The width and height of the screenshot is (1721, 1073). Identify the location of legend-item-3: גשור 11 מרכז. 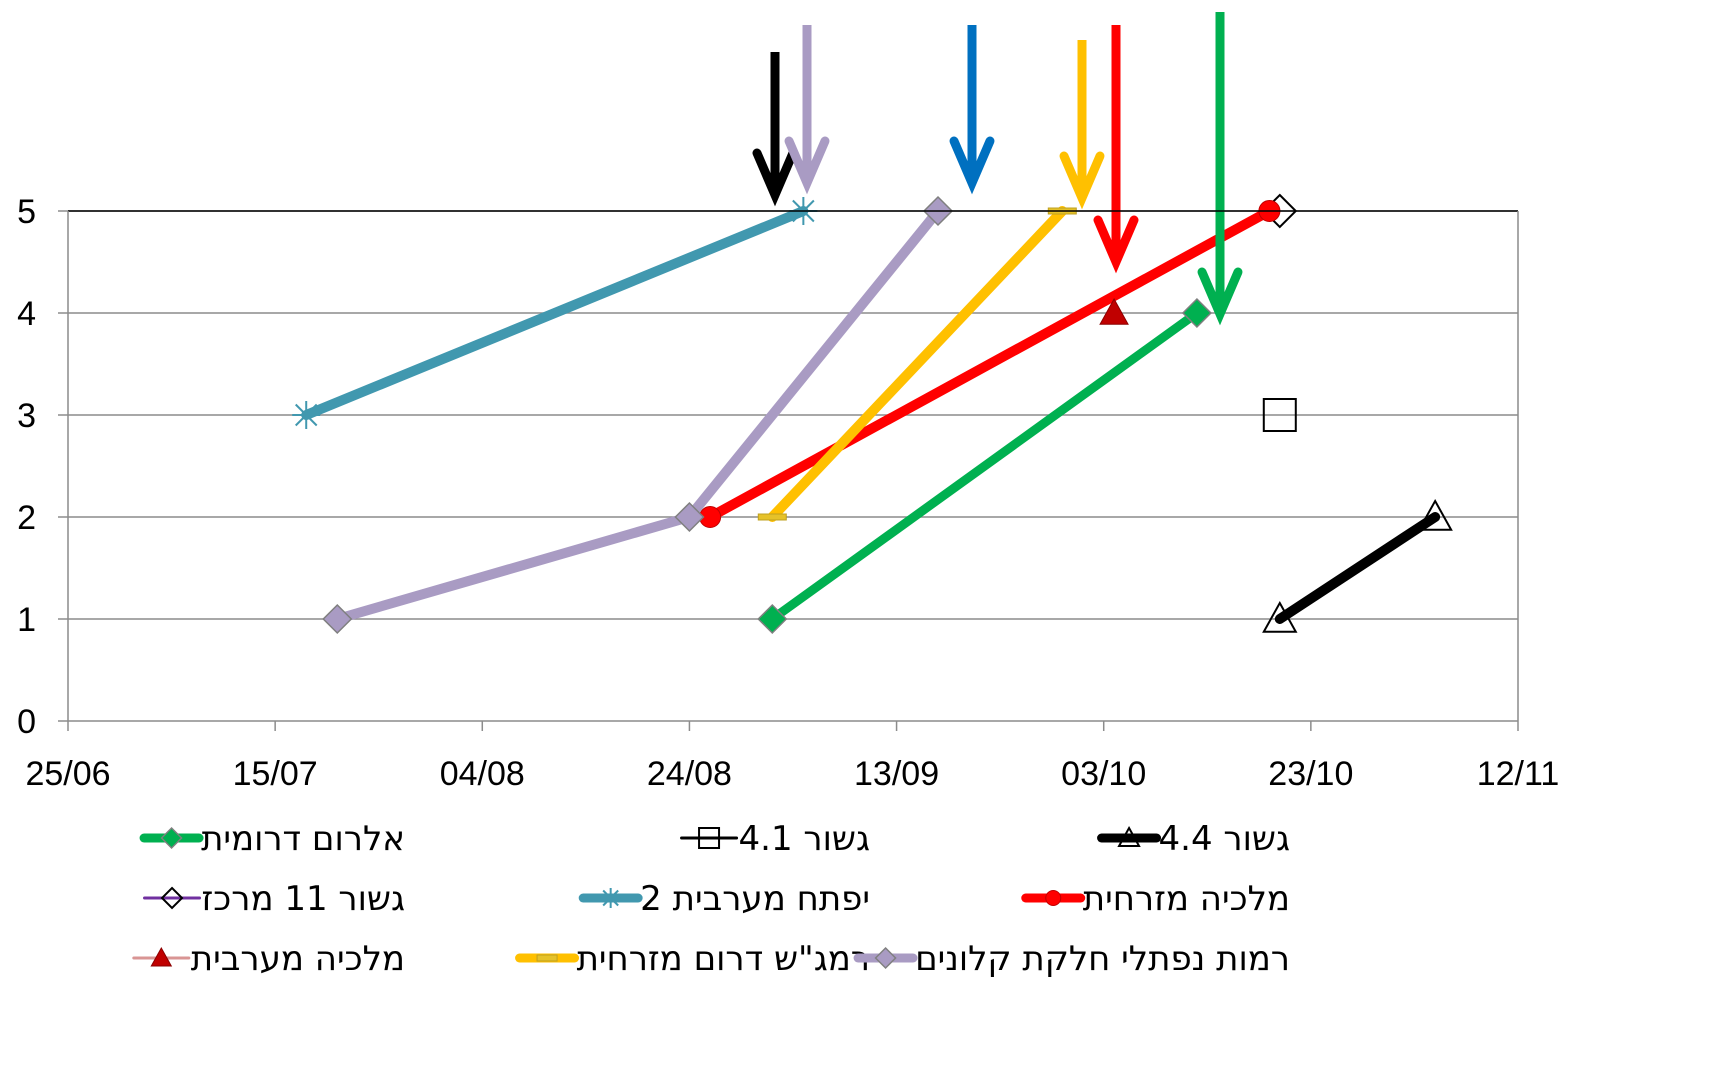
(274, 899).